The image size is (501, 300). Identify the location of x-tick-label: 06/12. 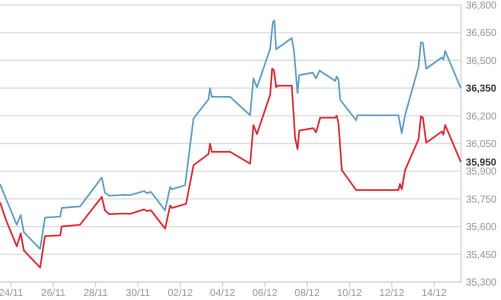
(265, 293).